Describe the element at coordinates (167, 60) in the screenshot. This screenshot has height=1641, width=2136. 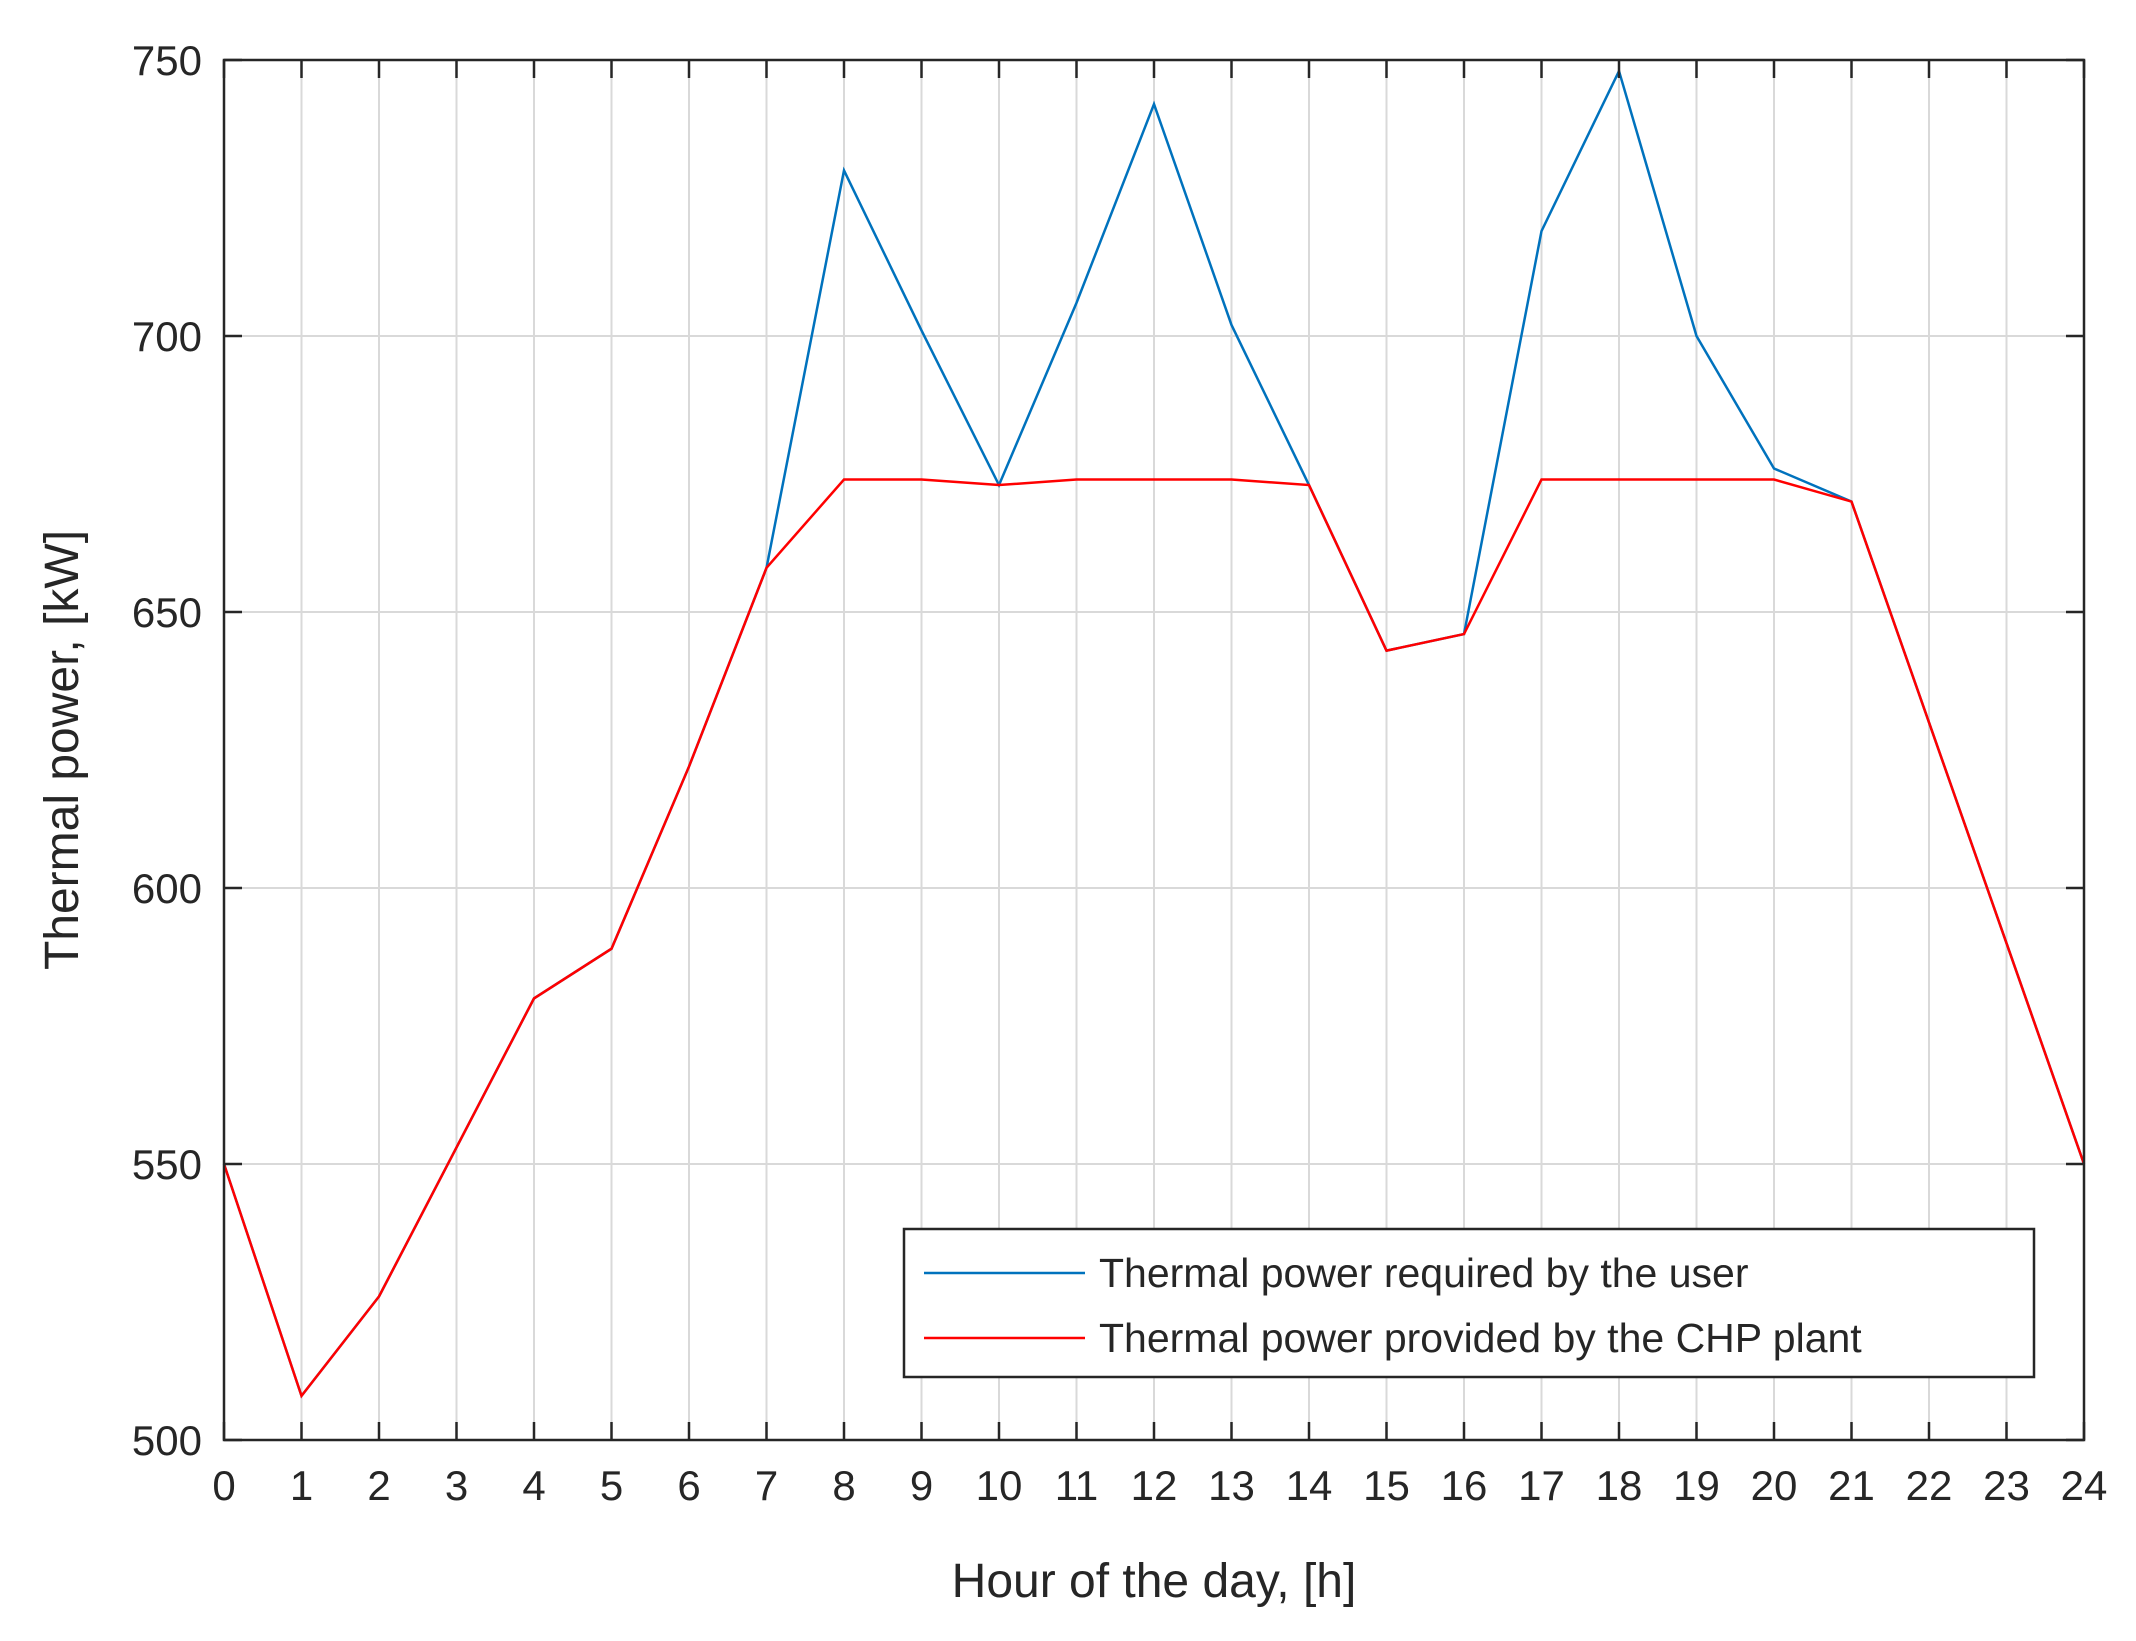
I see `y-tick-label: 750` at that location.